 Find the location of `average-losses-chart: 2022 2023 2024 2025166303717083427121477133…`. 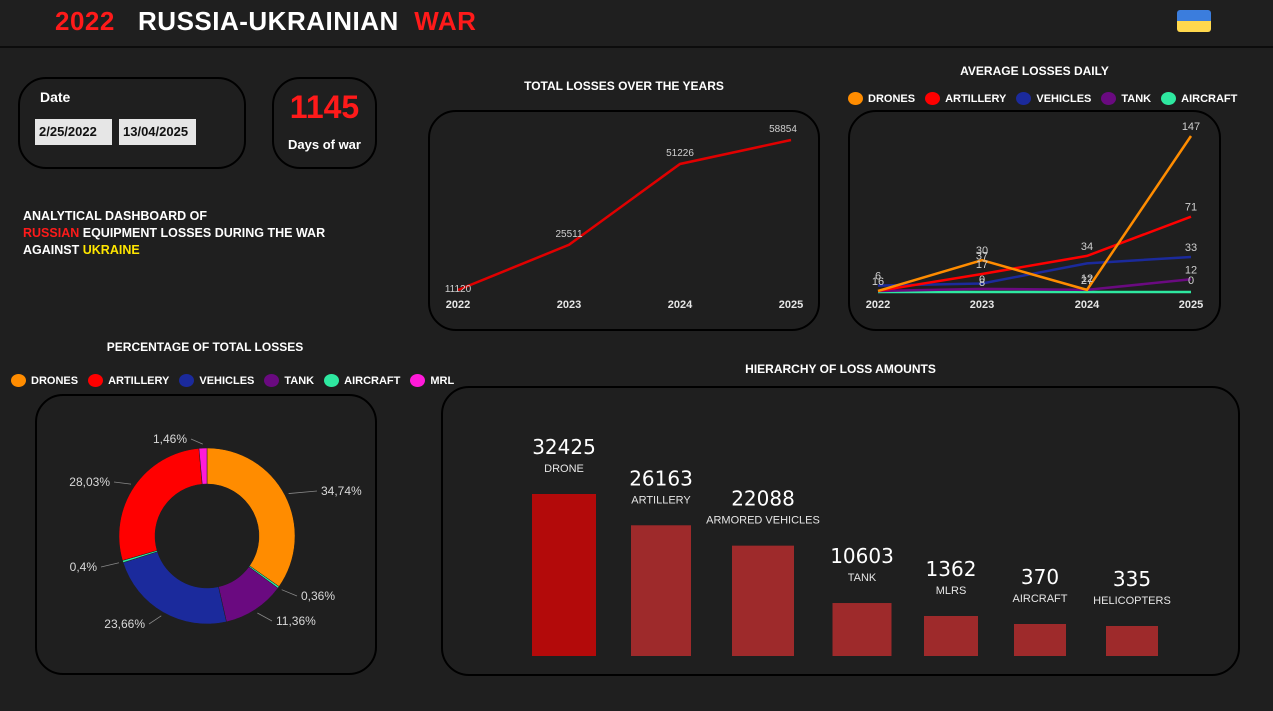

average-losses-chart: 2022 2023 2024 2025166303717083427121477133… is located at coordinates (1034, 216).